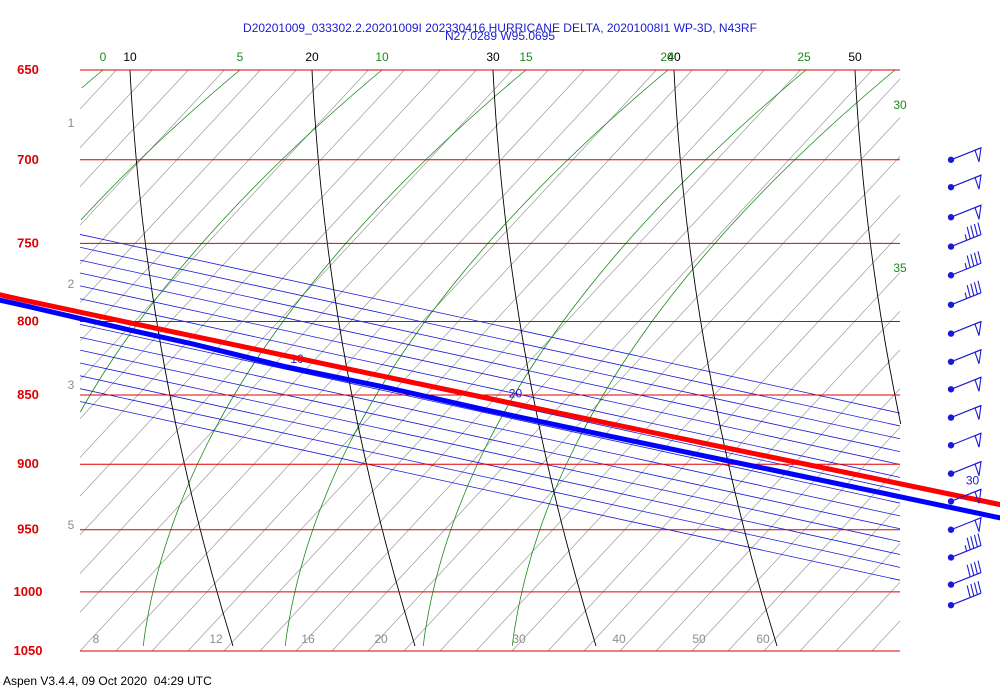 The width and height of the screenshot is (1000, 700). I want to click on wind-barbs, so click(964, 377).